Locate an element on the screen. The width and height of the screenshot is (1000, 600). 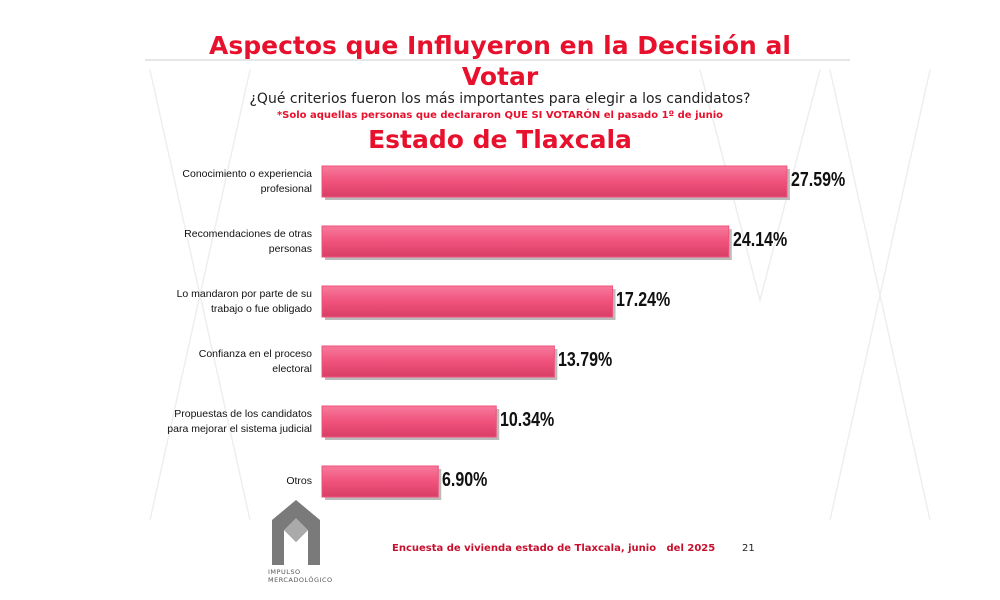
value-label: 6.90% is located at coordinates (465, 480).